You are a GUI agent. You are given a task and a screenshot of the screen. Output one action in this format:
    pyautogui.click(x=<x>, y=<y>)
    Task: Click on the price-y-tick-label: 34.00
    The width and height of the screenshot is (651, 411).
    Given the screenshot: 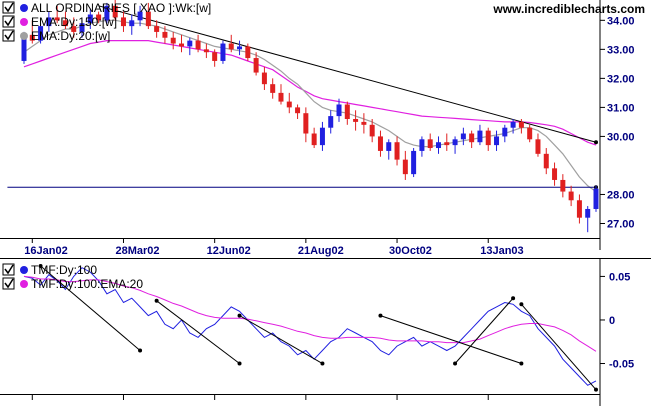 What is the action you would take?
    pyautogui.click(x=621, y=21)
    